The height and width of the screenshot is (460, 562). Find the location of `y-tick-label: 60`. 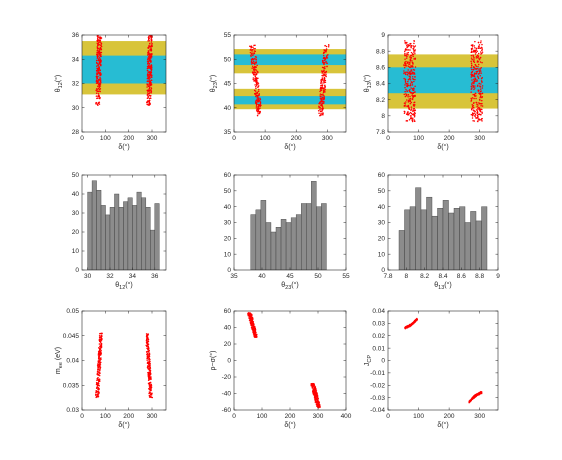

y-tick-label: 60 is located at coordinates (382, 175).